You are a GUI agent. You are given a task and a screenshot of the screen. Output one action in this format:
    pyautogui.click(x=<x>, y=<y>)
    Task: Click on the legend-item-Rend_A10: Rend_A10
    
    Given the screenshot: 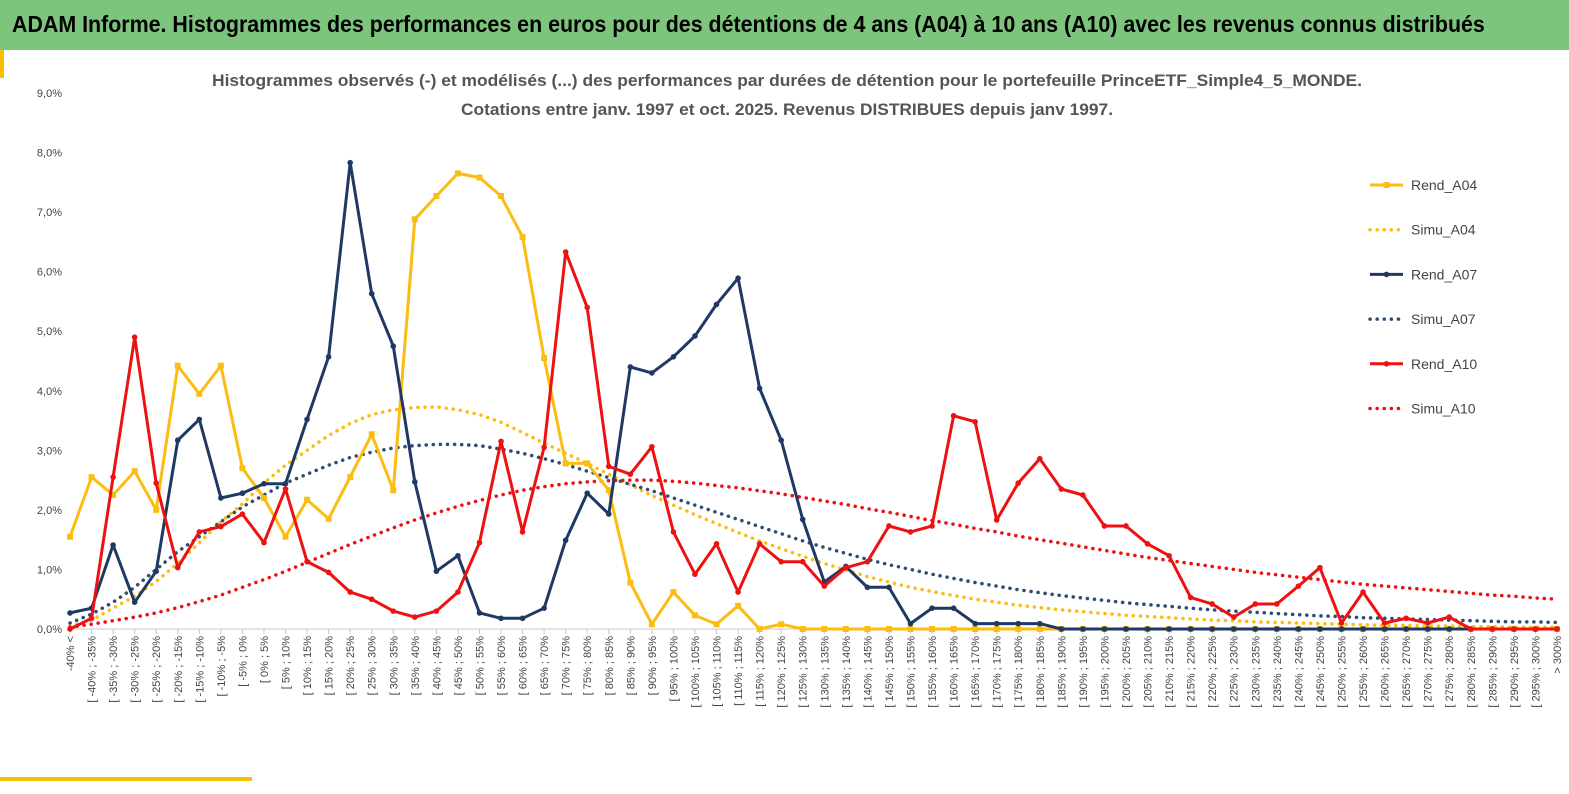 What is the action you would take?
    pyautogui.click(x=1423, y=364)
    